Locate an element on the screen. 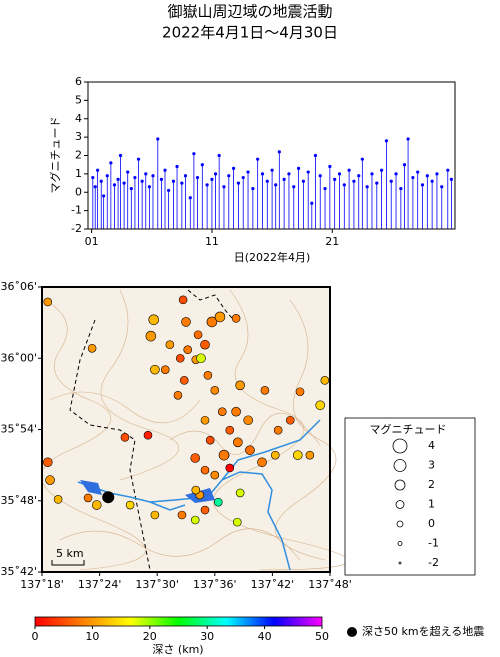 This screenshot has height=657, width=500. x-axis-label: 日(2022年4月) is located at coordinates (272, 257).